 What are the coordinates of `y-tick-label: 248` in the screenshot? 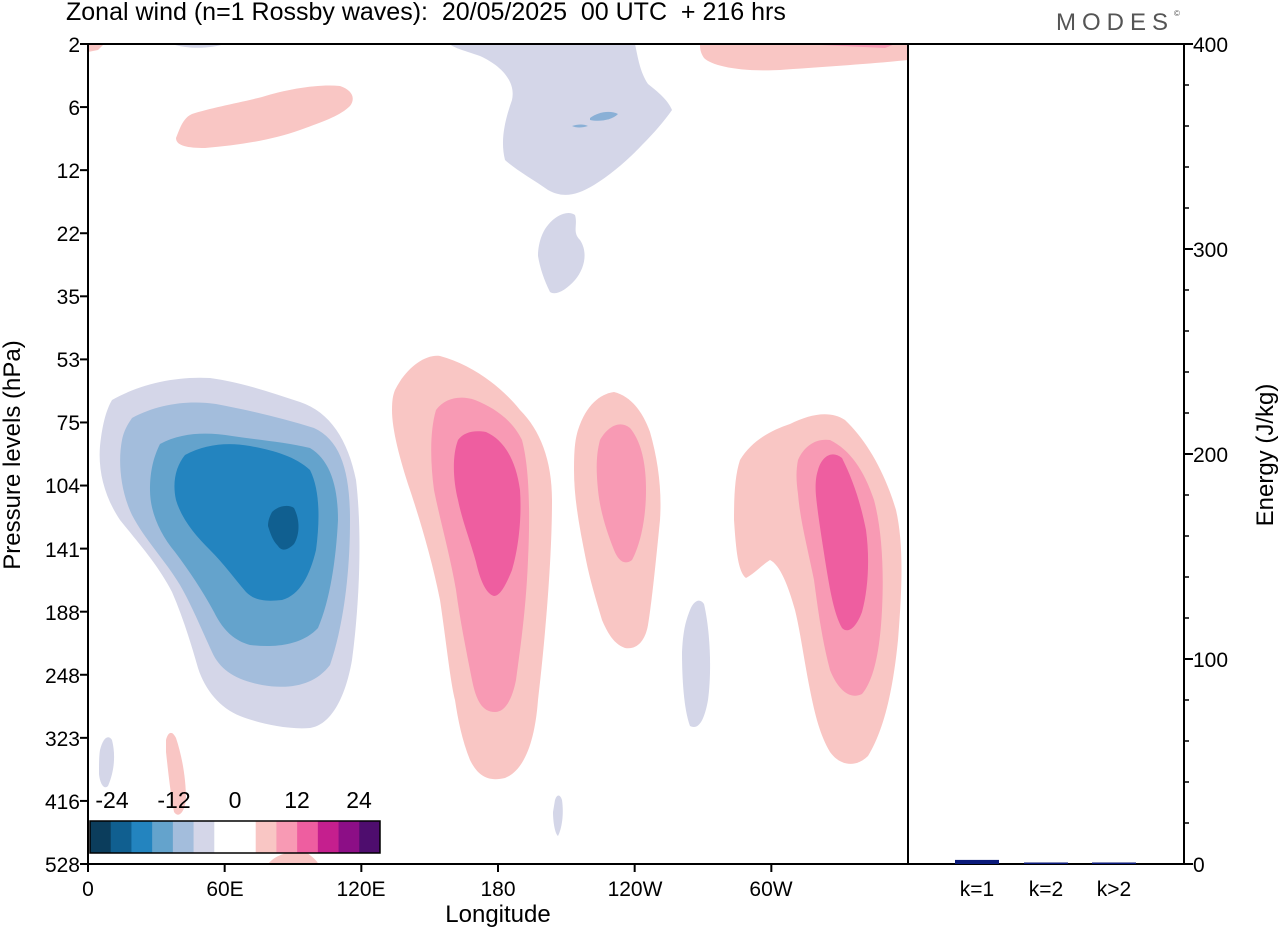 It's located at (62, 676).